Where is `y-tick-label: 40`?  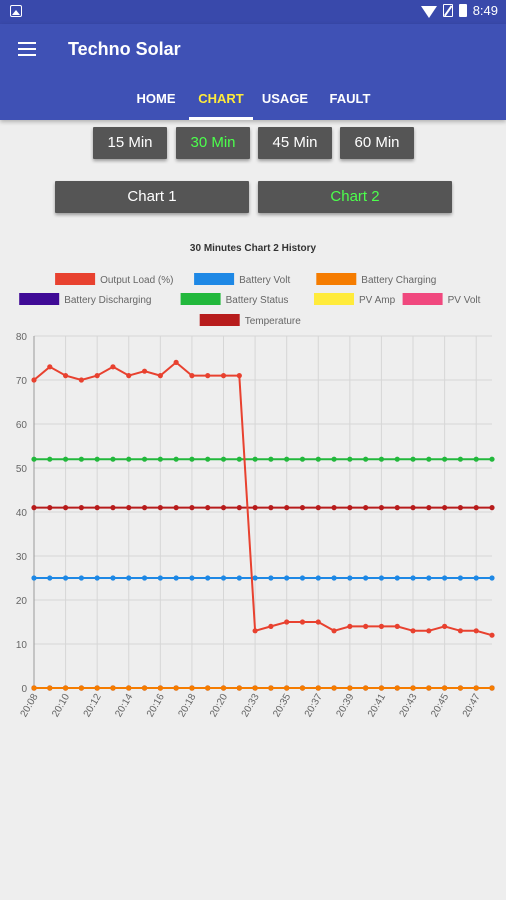
y-tick-label: 40 is located at coordinates (22, 513).